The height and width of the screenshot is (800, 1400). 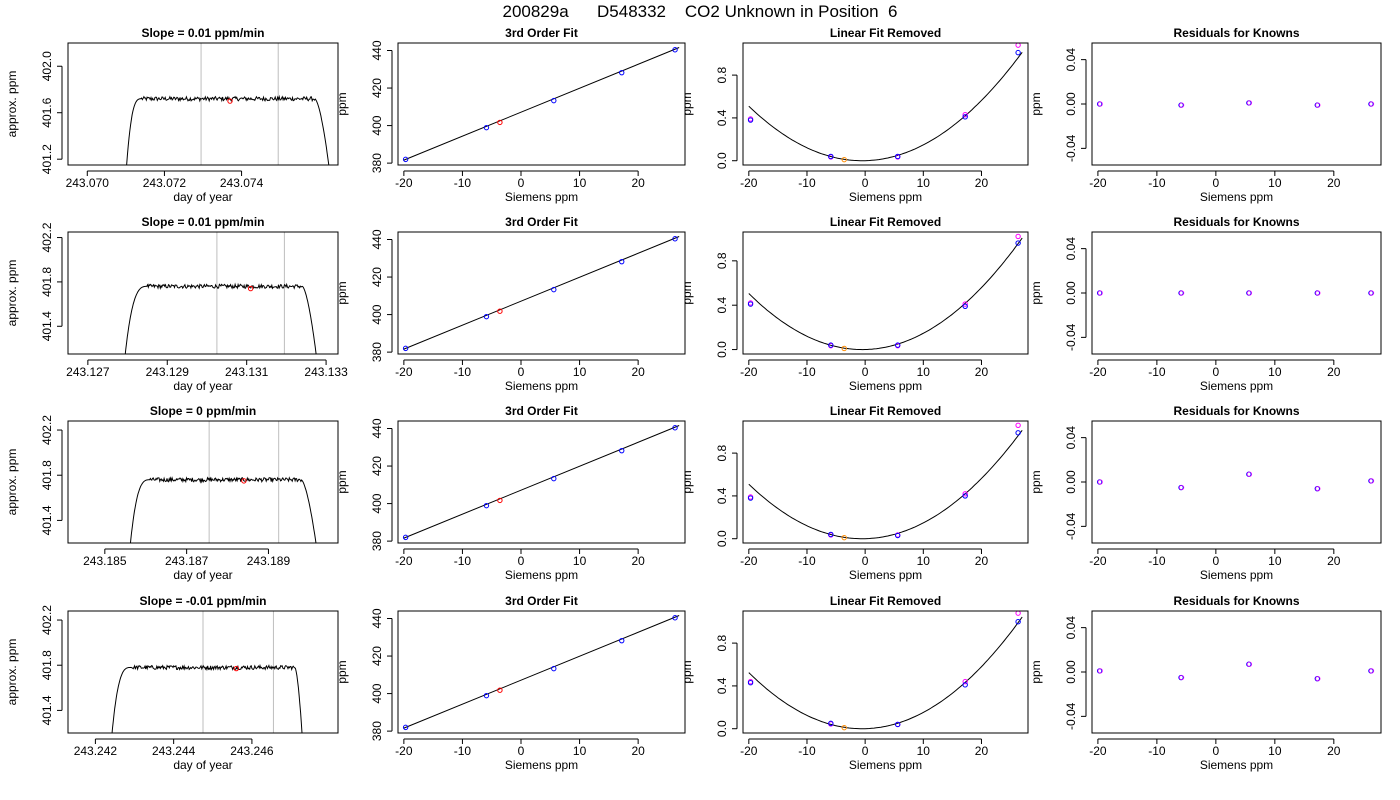 What do you see at coordinates (463, 751) in the screenshot?
I see `x-tick-label: -10` at bounding box center [463, 751].